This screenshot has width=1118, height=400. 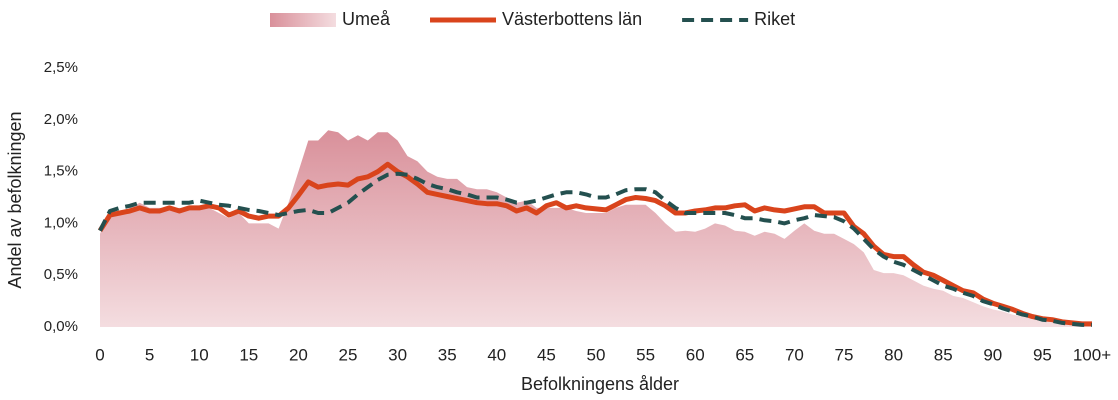 I want to click on x-tick-label: 45, so click(x=546, y=354).